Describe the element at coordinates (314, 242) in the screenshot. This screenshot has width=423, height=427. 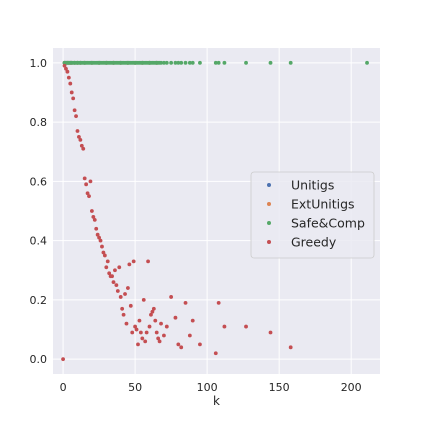
I see `legend-label: Greedy` at that location.